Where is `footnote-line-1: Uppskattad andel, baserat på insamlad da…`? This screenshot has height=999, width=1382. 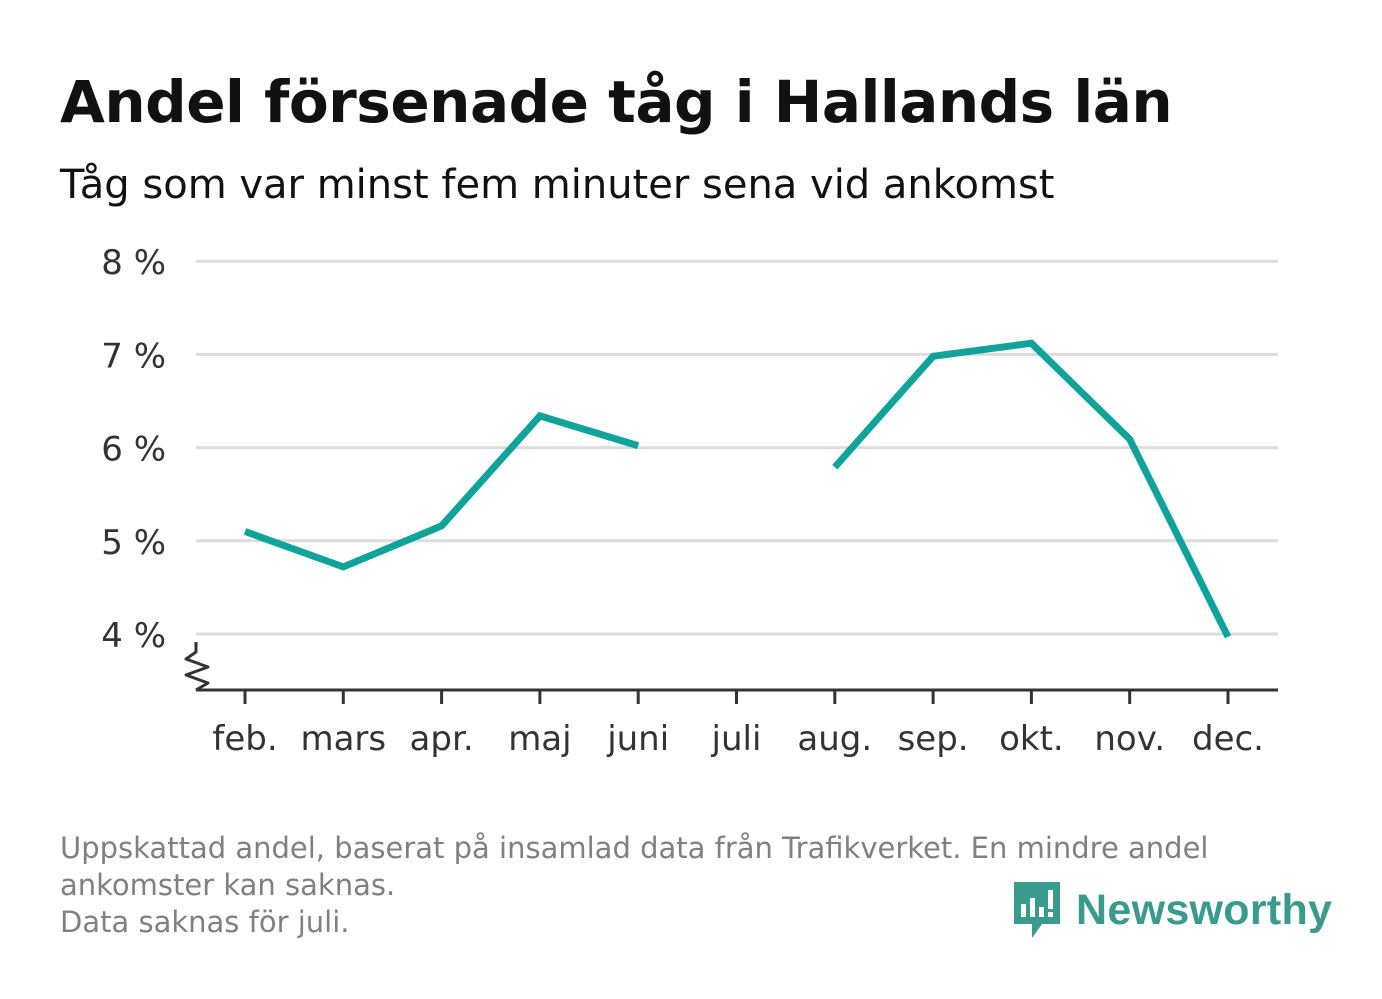 footnote-line-1: Uppskattad andel, baserat på insamlad da… is located at coordinates (634, 848).